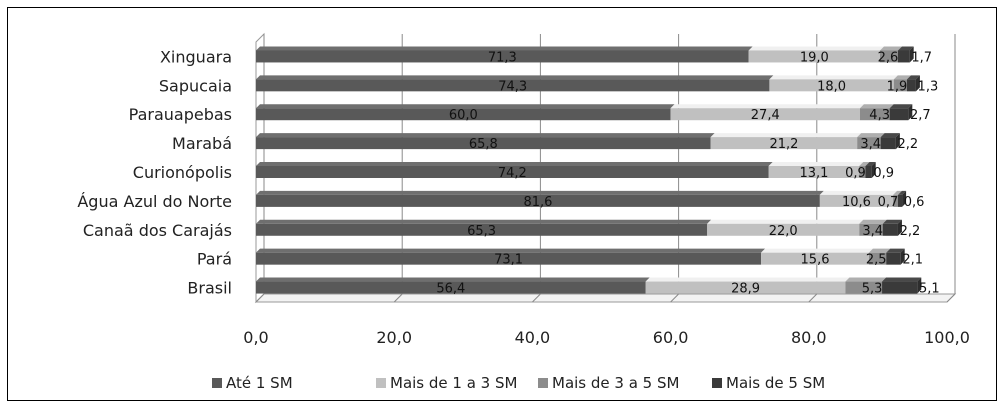 This screenshot has width=1005, height=408. What do you see at coordinates (920, 115) in the screenshot?
I see `data-label: 2,7` at bounding box center [920, 115].